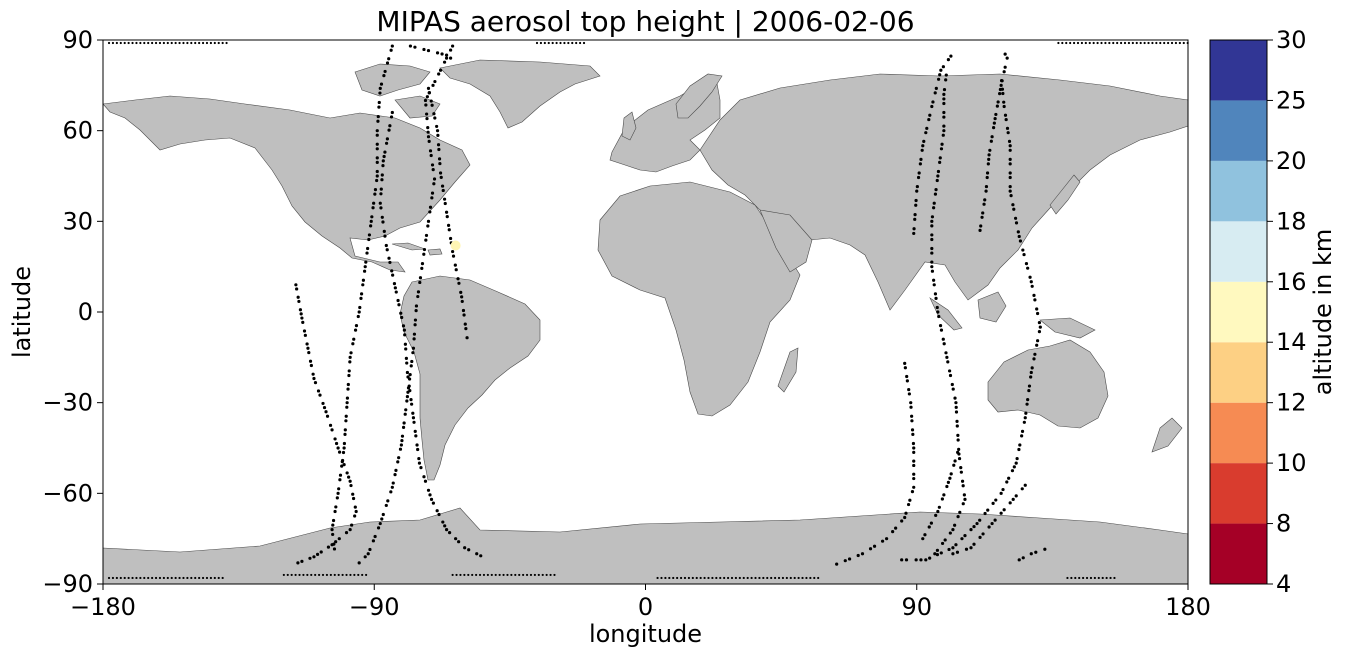  What do you see at coordinates (286, 184) in the screenshot?
I see `north-america` at bounding box center [286, 184].